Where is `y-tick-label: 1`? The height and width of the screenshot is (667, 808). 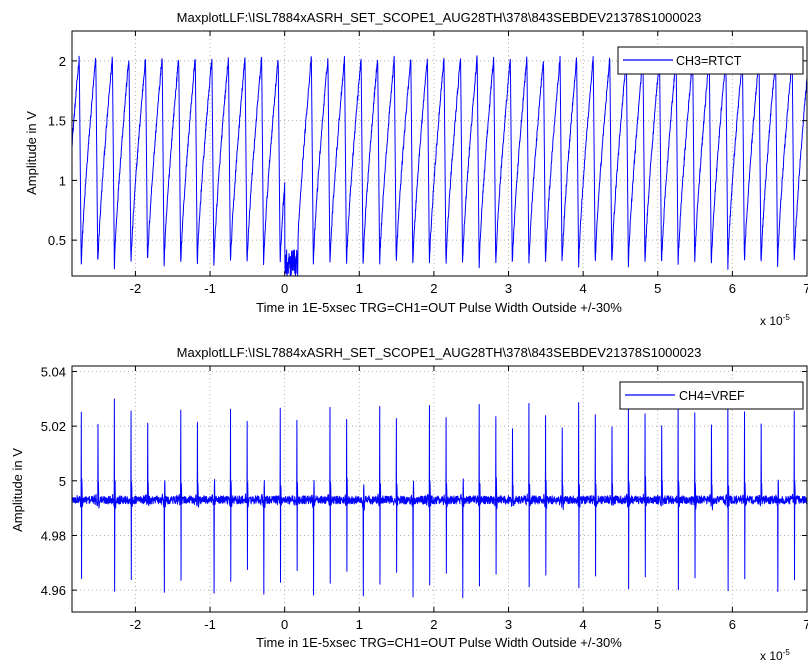 y-tick-label: 1 is located at coordinates (62, 180).